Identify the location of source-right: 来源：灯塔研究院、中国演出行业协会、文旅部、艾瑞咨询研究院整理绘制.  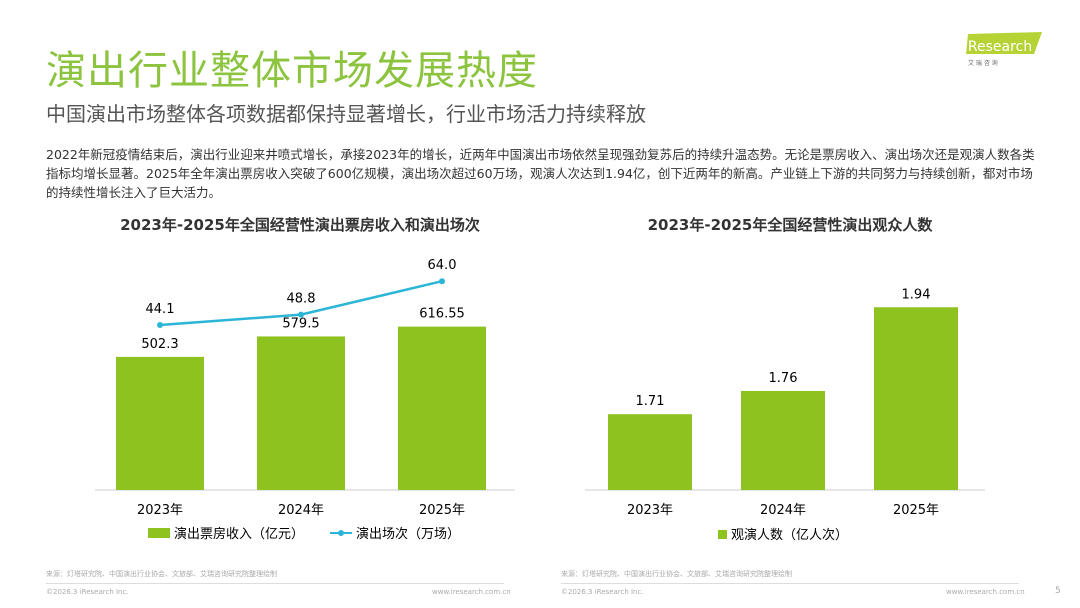
(676, 574).